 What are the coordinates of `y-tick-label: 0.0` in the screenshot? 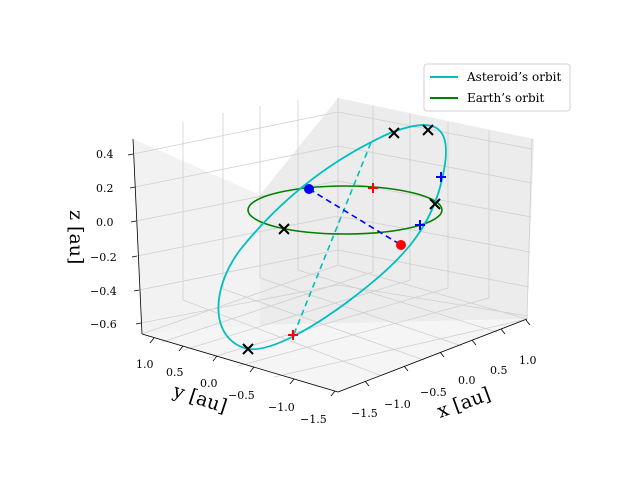 It's located at (209, 383).